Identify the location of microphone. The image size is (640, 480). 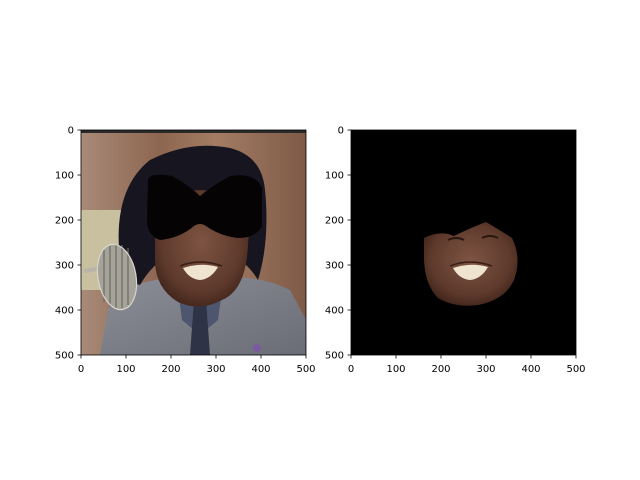
(110, 277).